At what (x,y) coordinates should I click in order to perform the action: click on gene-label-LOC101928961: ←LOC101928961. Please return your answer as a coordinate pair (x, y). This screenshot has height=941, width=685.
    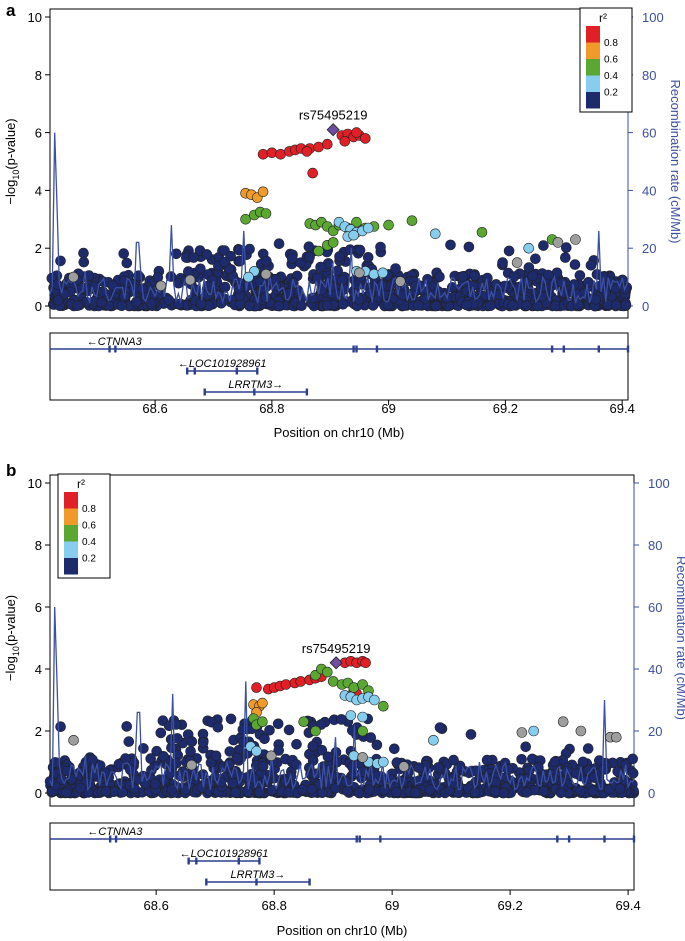
    Looking at the image, I should click on (224, 854).